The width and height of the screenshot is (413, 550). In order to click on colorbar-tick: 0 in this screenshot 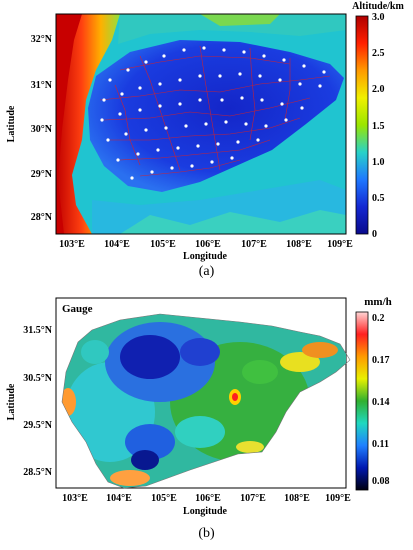, I will do `click(374, 234)`.